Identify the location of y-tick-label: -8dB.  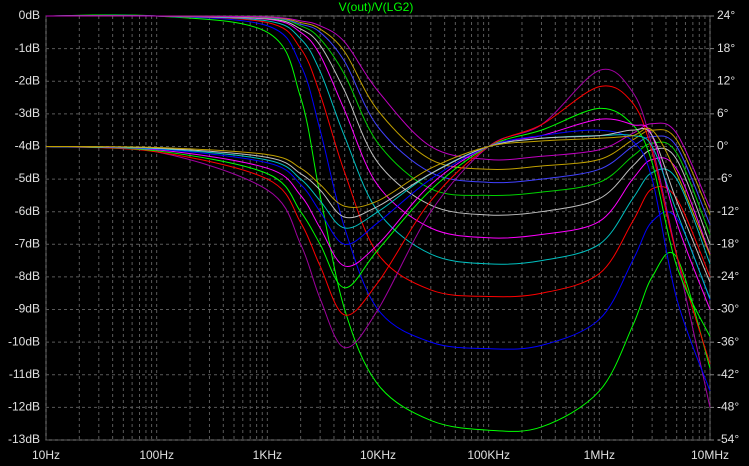
(27, 276).